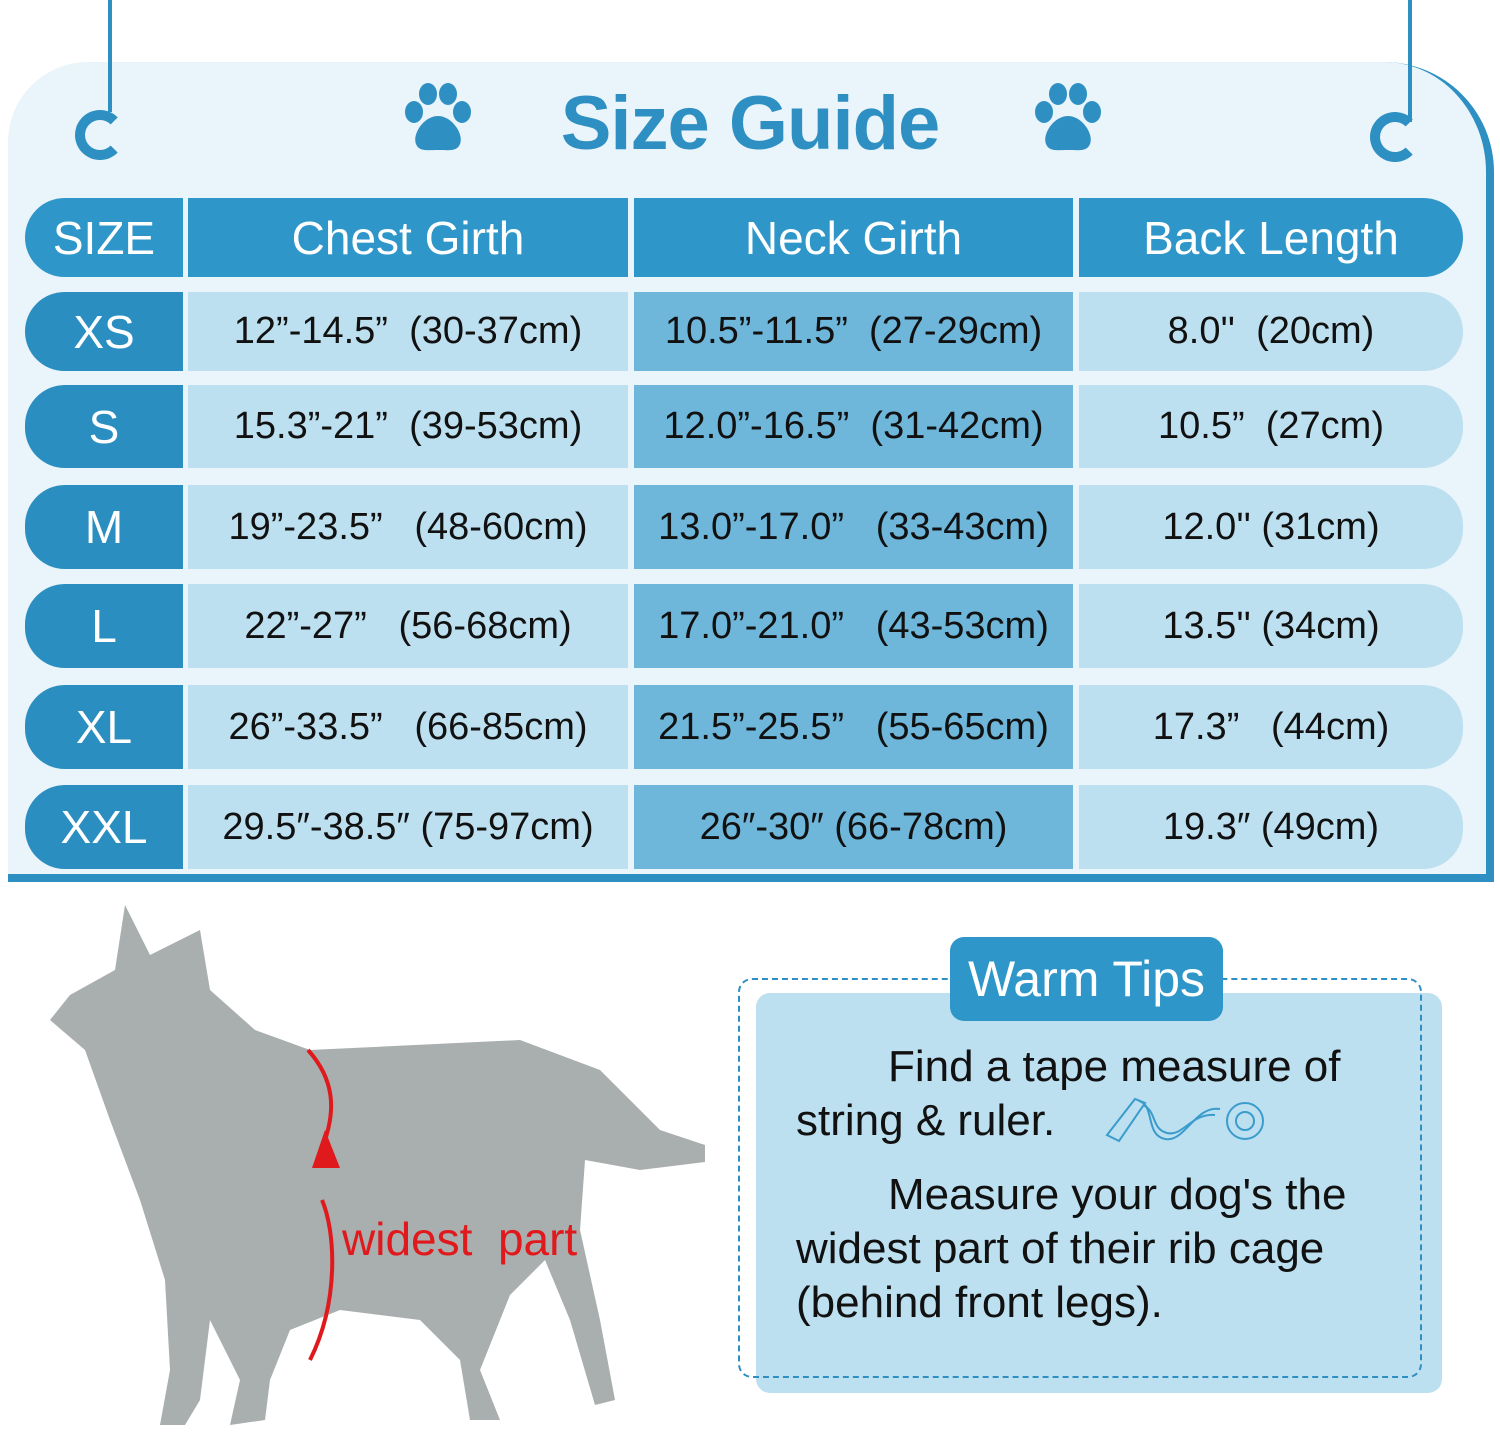 The width and height of the screenshot is (1500, 1436). Describe the element at coordinates (408, 527) in the screenshot. I see `chest-cell: 19”-23.5” (48-60cm)` at that location.